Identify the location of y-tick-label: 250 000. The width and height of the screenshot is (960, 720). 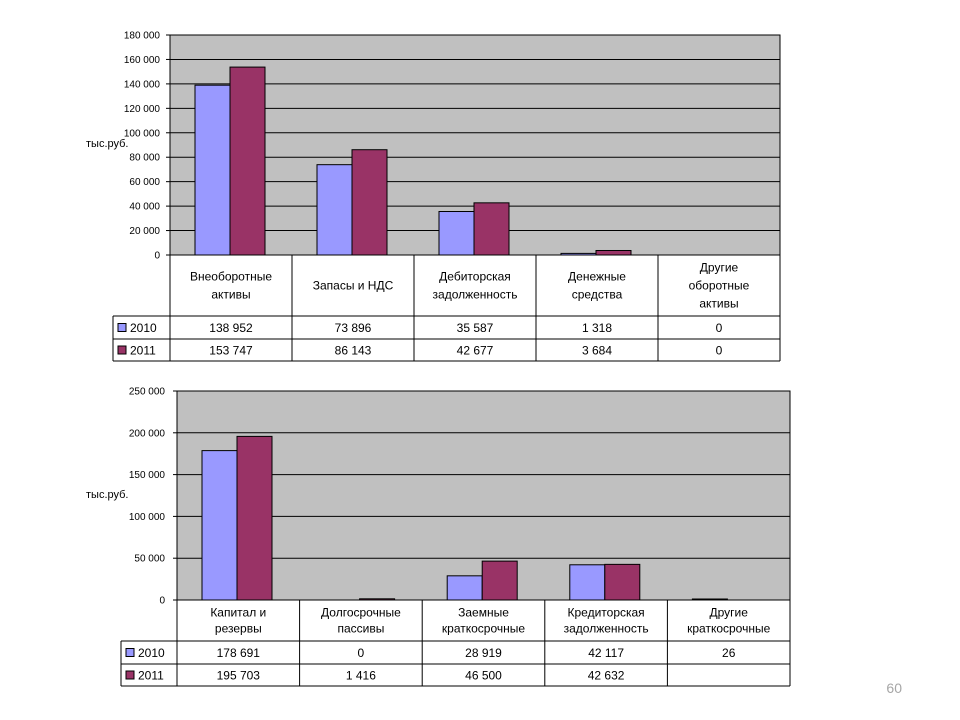
(147, 392).